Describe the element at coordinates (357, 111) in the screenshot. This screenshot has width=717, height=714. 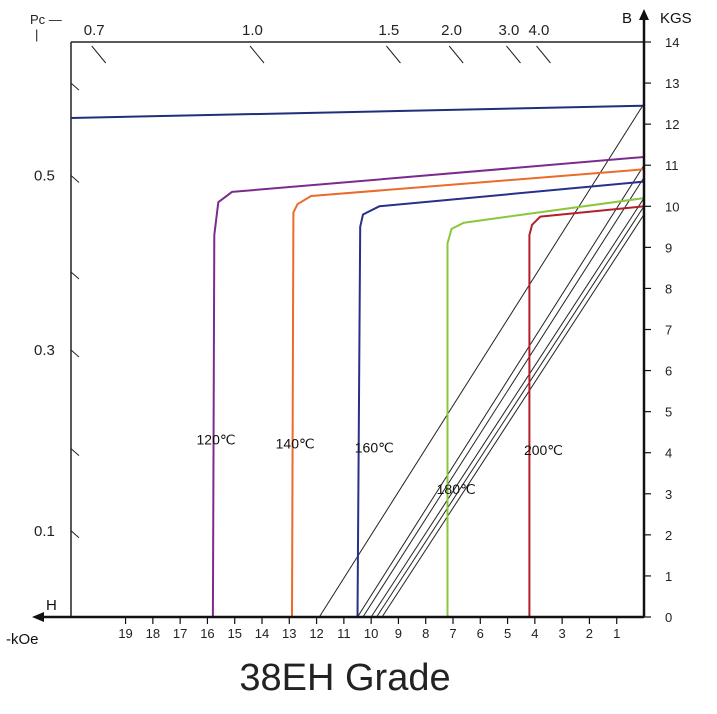
I see `series-line-top` at that location.